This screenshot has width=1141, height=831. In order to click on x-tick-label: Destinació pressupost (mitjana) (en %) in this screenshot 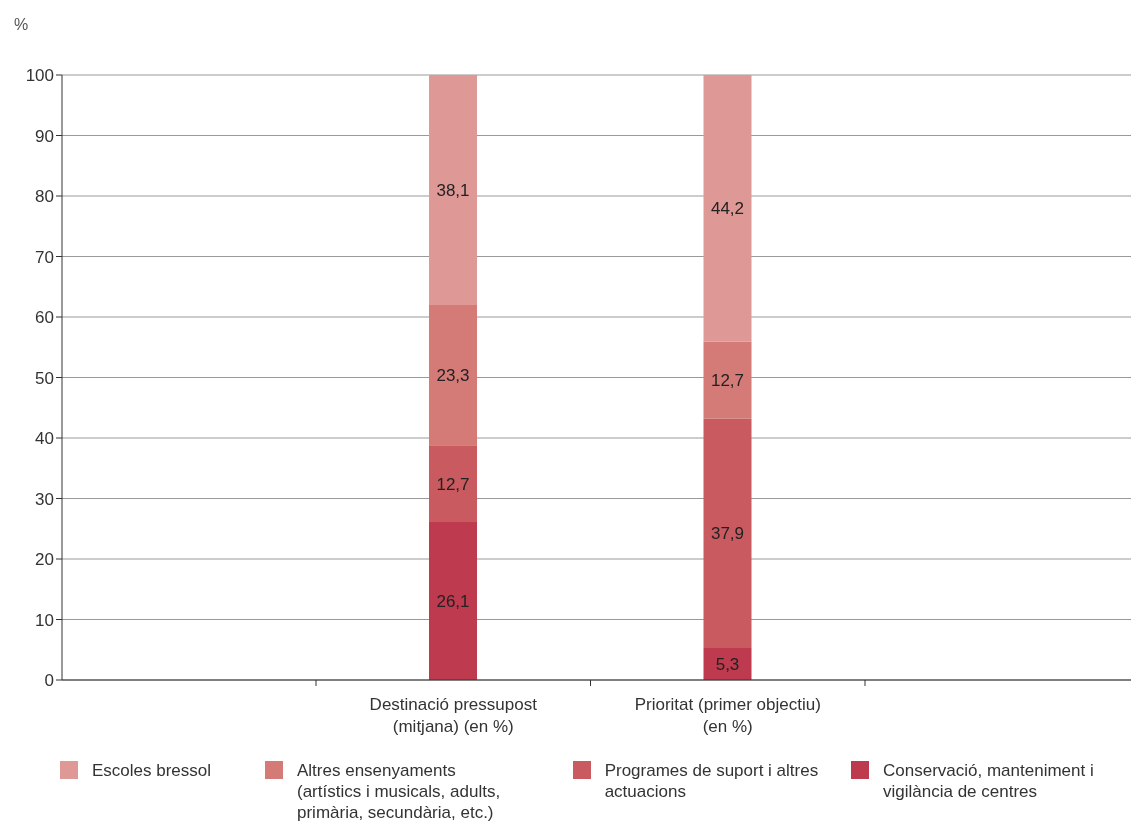, I will do `click(453, 715)`.